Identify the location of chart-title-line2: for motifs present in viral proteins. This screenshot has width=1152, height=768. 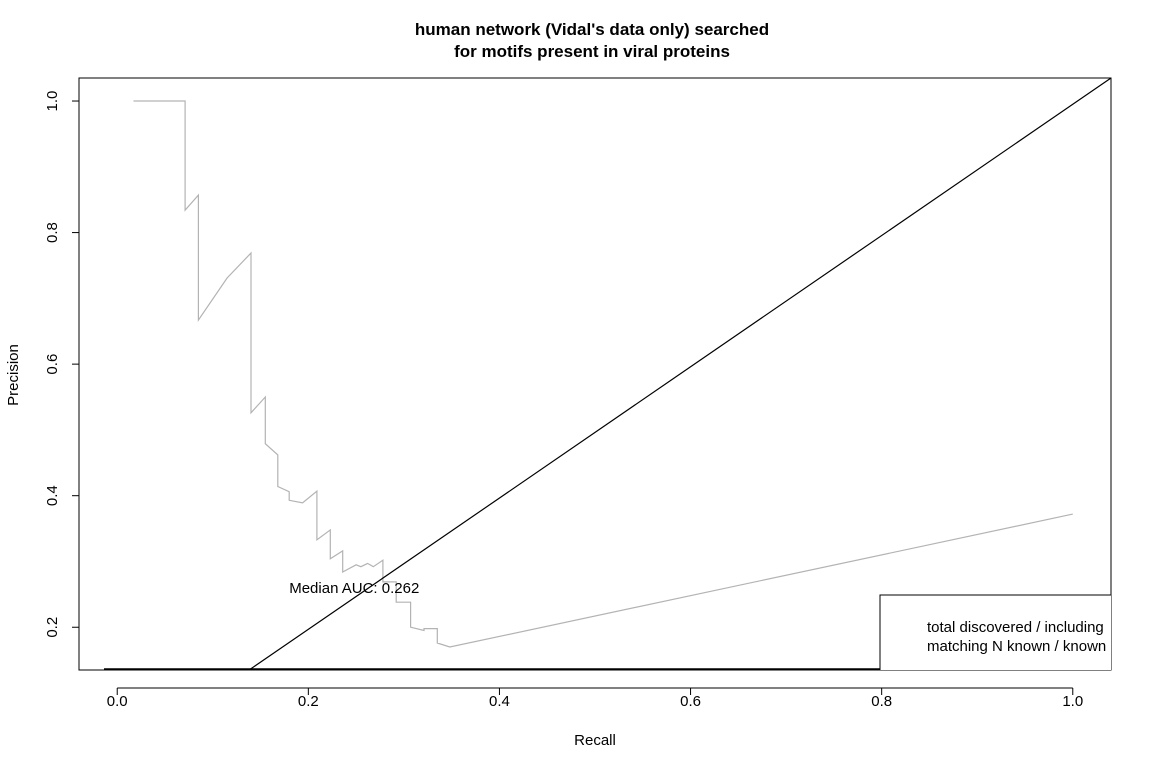
(592, 51).